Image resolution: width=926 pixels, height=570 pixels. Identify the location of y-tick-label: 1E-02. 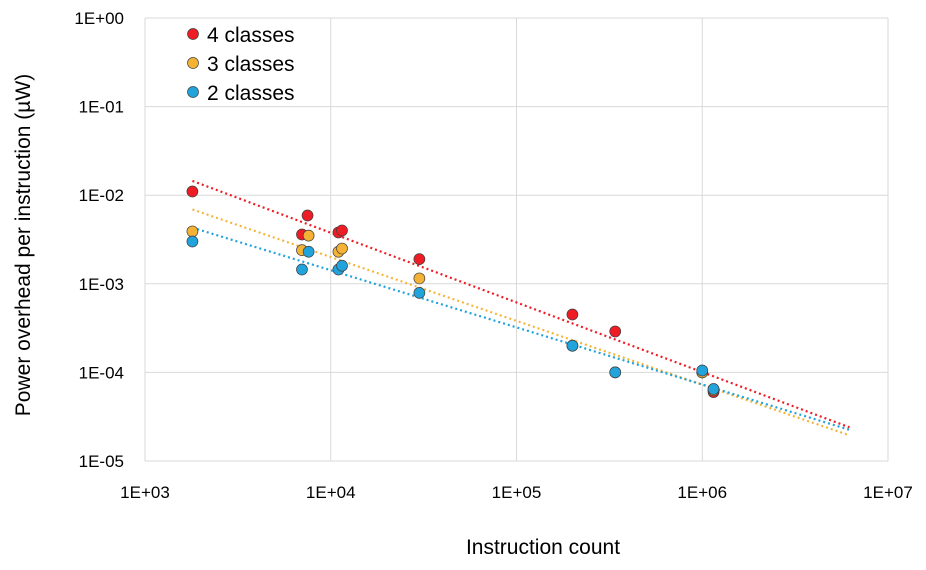
(101, 195).